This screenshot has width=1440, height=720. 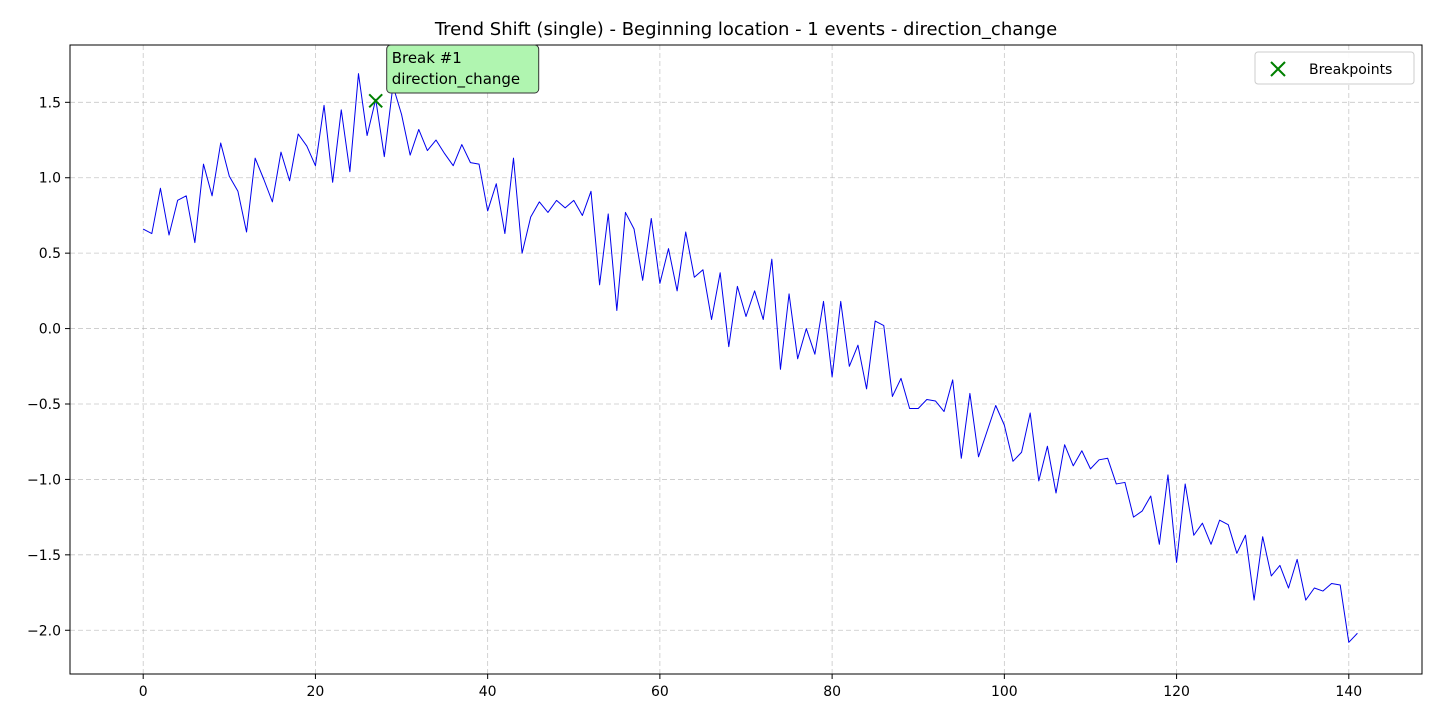 What do you see at coordinates (50, 103) in the screenshot?
I see `y-tick-label: 1.5` at bounding box center [50, 103].